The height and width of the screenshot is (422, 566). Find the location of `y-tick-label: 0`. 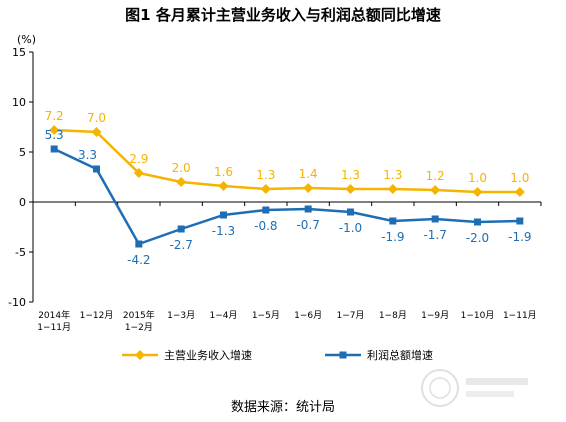

y-tick-label: 0 is located at coordinates (22, 202).